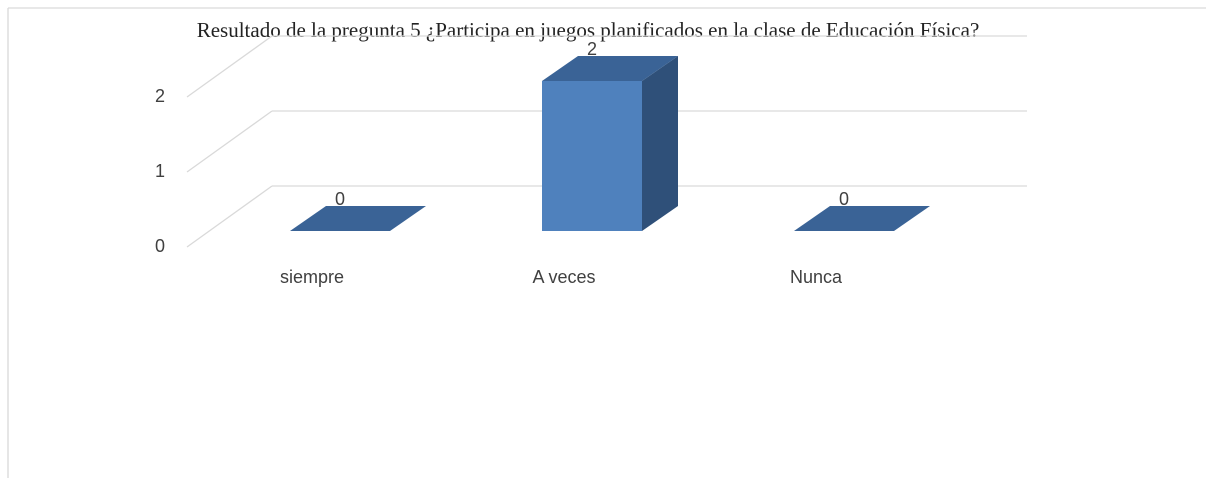 This screenshot has height=478, width=1206. Describe the element at coordinates (312, 277) in the screenshot. I see `x-tick-label: siempre` at that location.